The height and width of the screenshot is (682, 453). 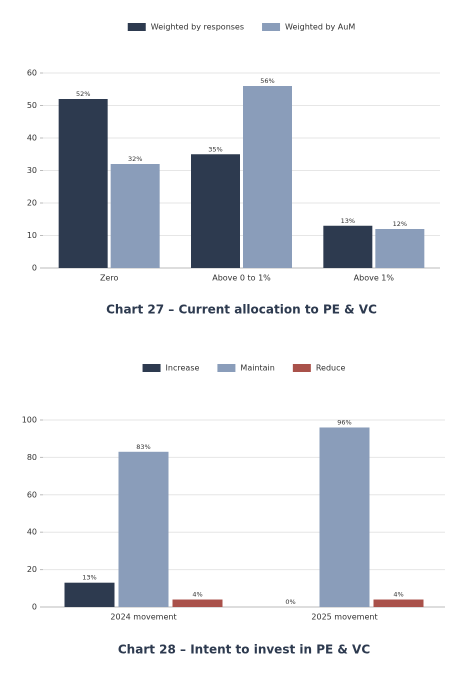 I want to click on legend-label: Reduce, so click(x=331, y=368).